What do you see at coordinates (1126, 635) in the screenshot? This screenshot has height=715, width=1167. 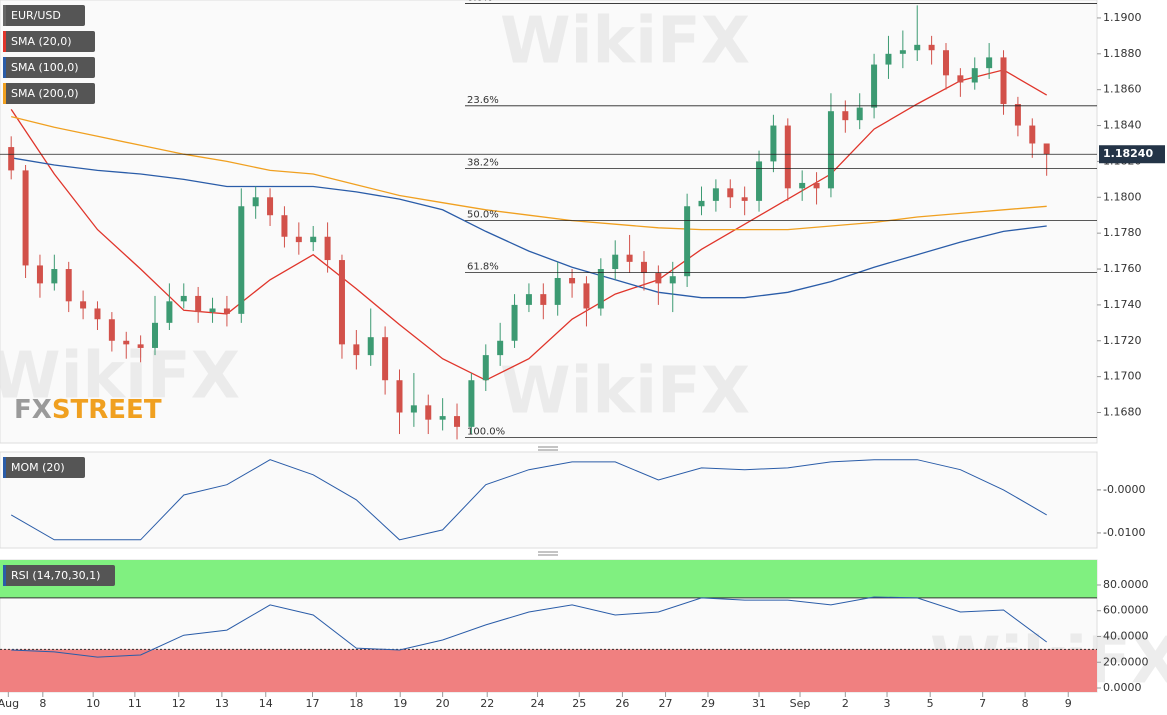 I see `y-tick-label: 40.0000` at bounding box center [1126, 635].